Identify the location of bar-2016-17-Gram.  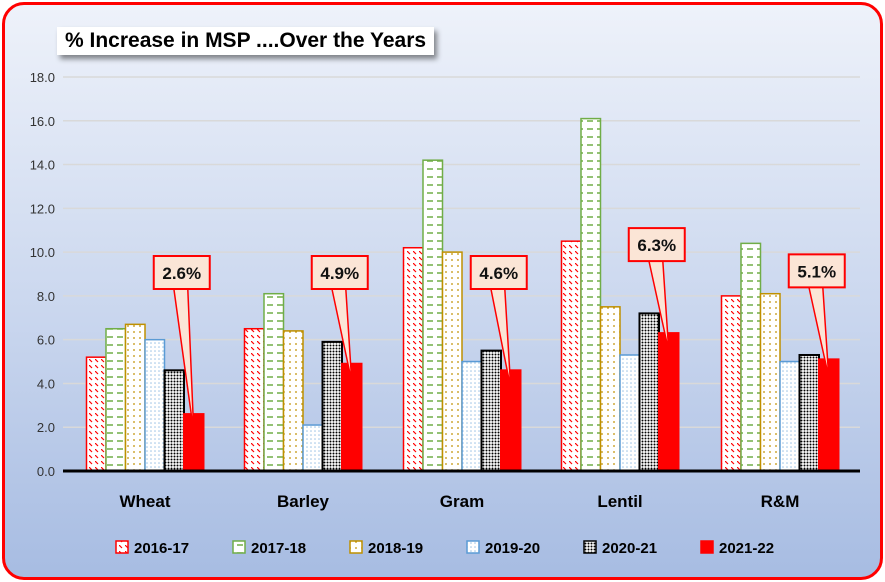
(413, 359).